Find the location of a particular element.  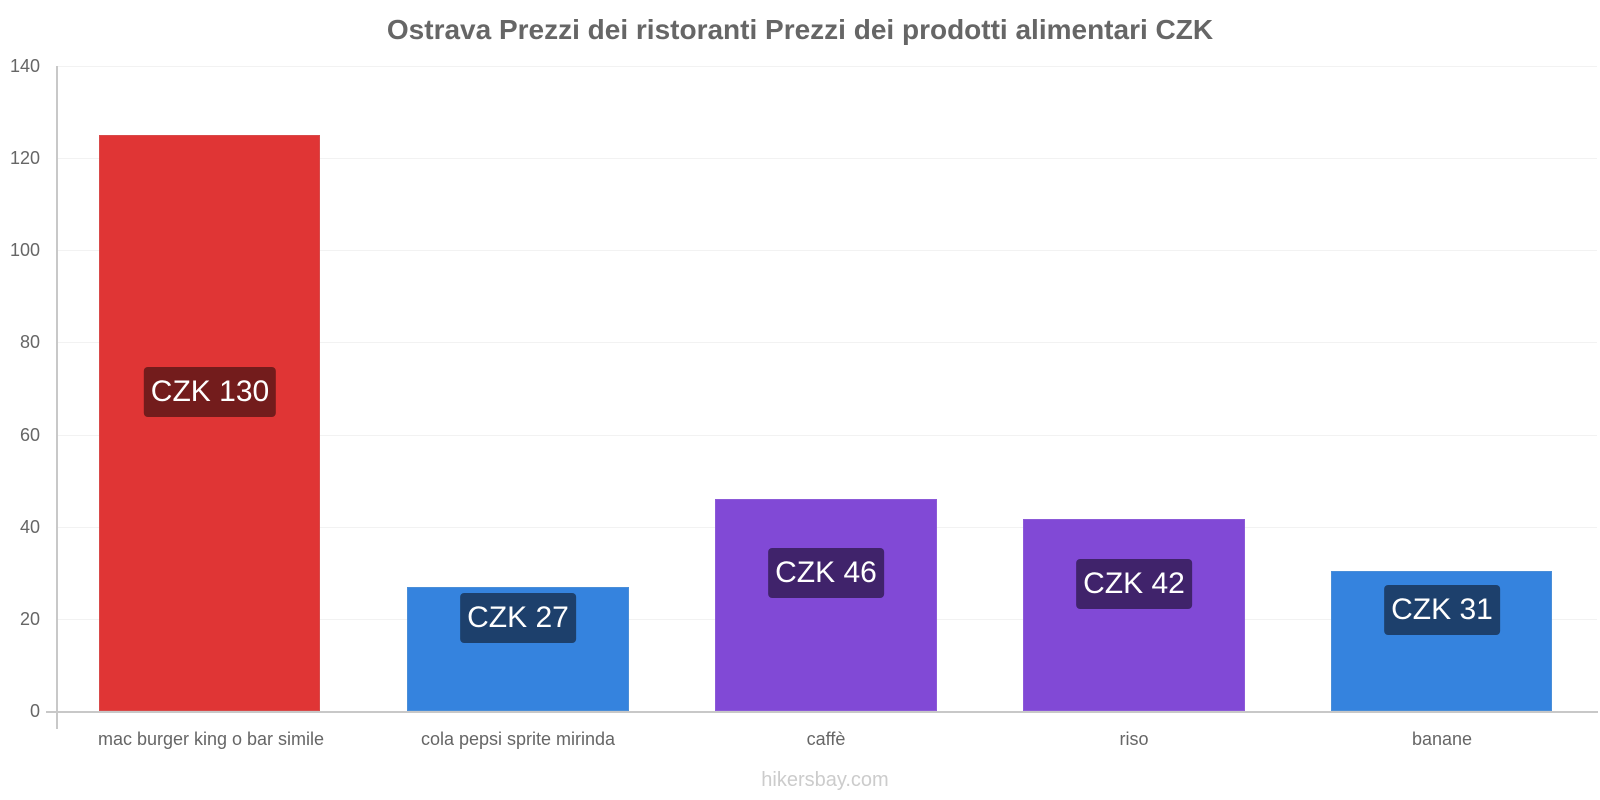

bar-caffe is located at coordinates (826, 605).